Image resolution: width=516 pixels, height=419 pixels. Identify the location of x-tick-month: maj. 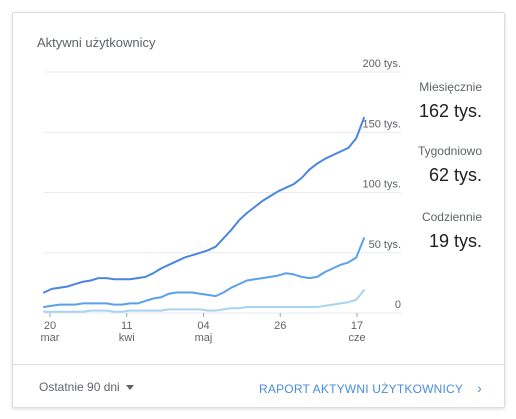
(204, 338).